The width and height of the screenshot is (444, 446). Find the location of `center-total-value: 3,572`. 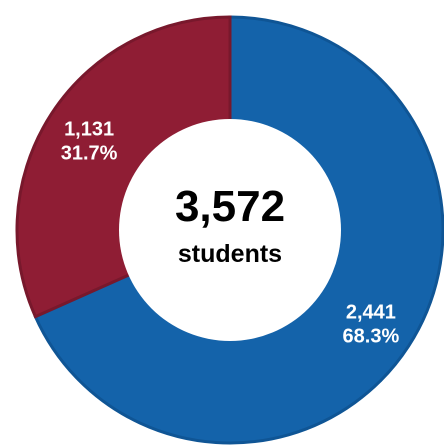

center-total-value: 3,572 is located at coordinates (230, 206).